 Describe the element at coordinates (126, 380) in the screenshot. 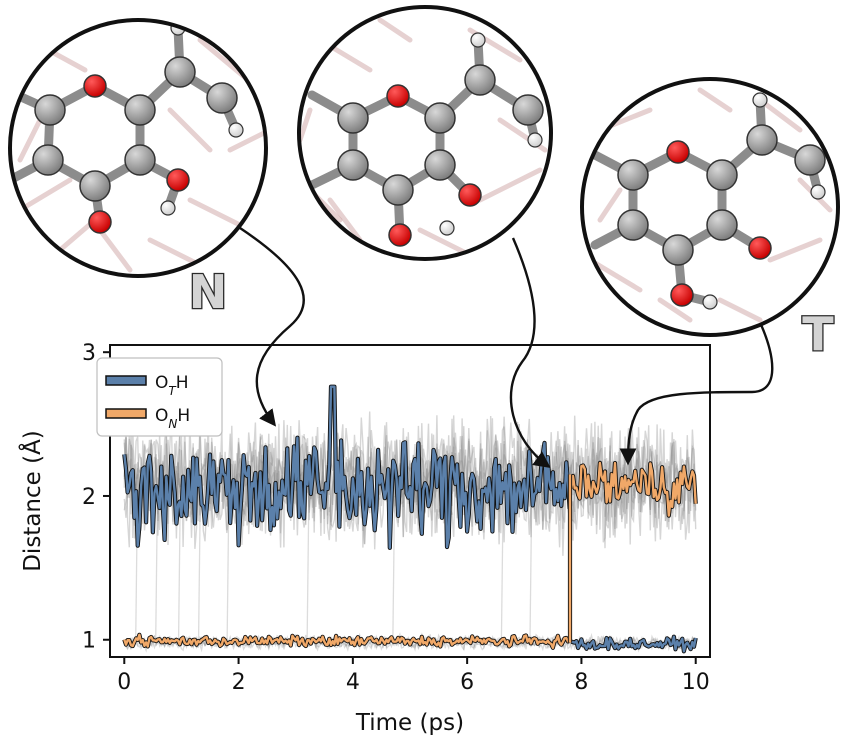

I see `legend-swatch-oth` at that location.